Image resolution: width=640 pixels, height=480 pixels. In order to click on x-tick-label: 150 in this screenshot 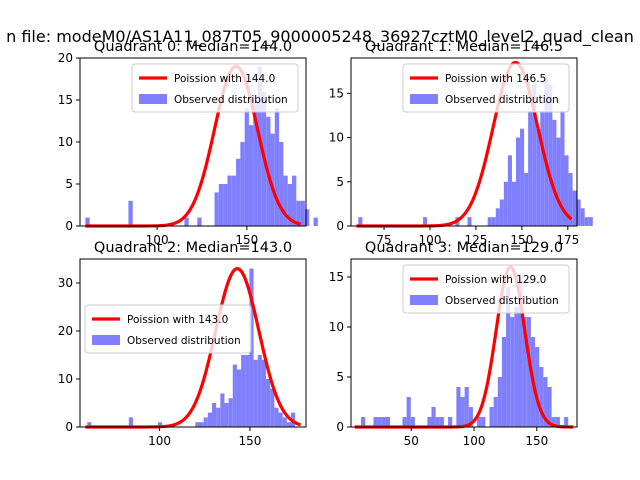, I will do `click(249, 441)`.